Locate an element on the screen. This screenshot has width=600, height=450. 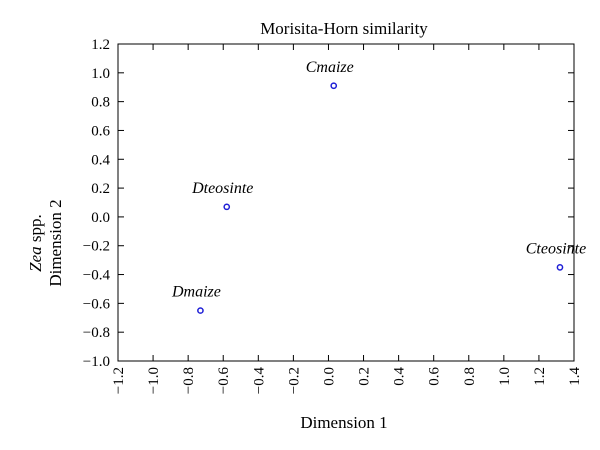
chart-title: Morisita-Horn similarity is located at coordinates (344, 28).